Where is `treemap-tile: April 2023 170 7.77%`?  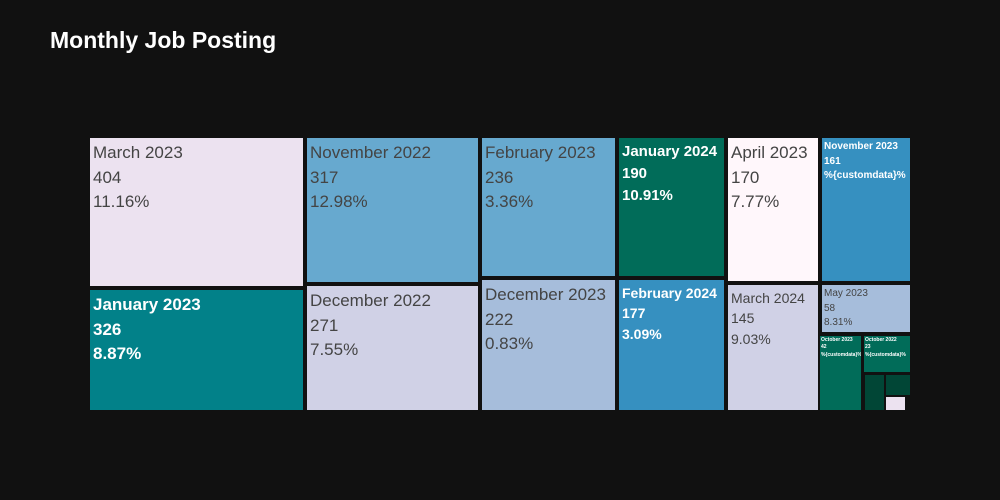 treemap-tile: April 2023 170 7.77% is located at coordinates (773, 209).